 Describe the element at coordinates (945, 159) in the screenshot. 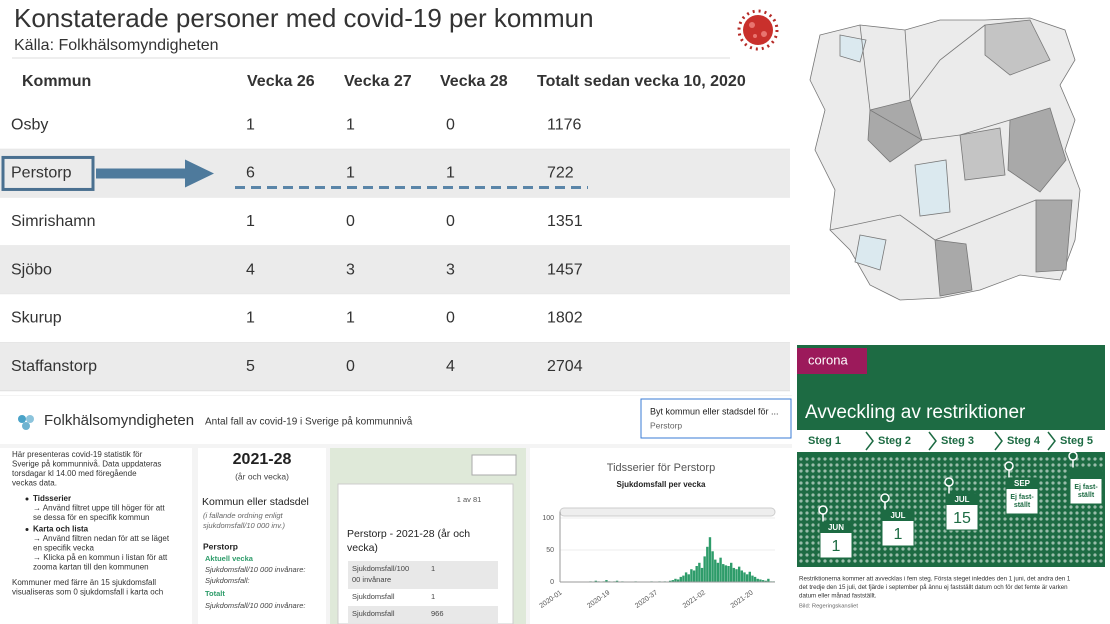

I see `region-map` at that location.